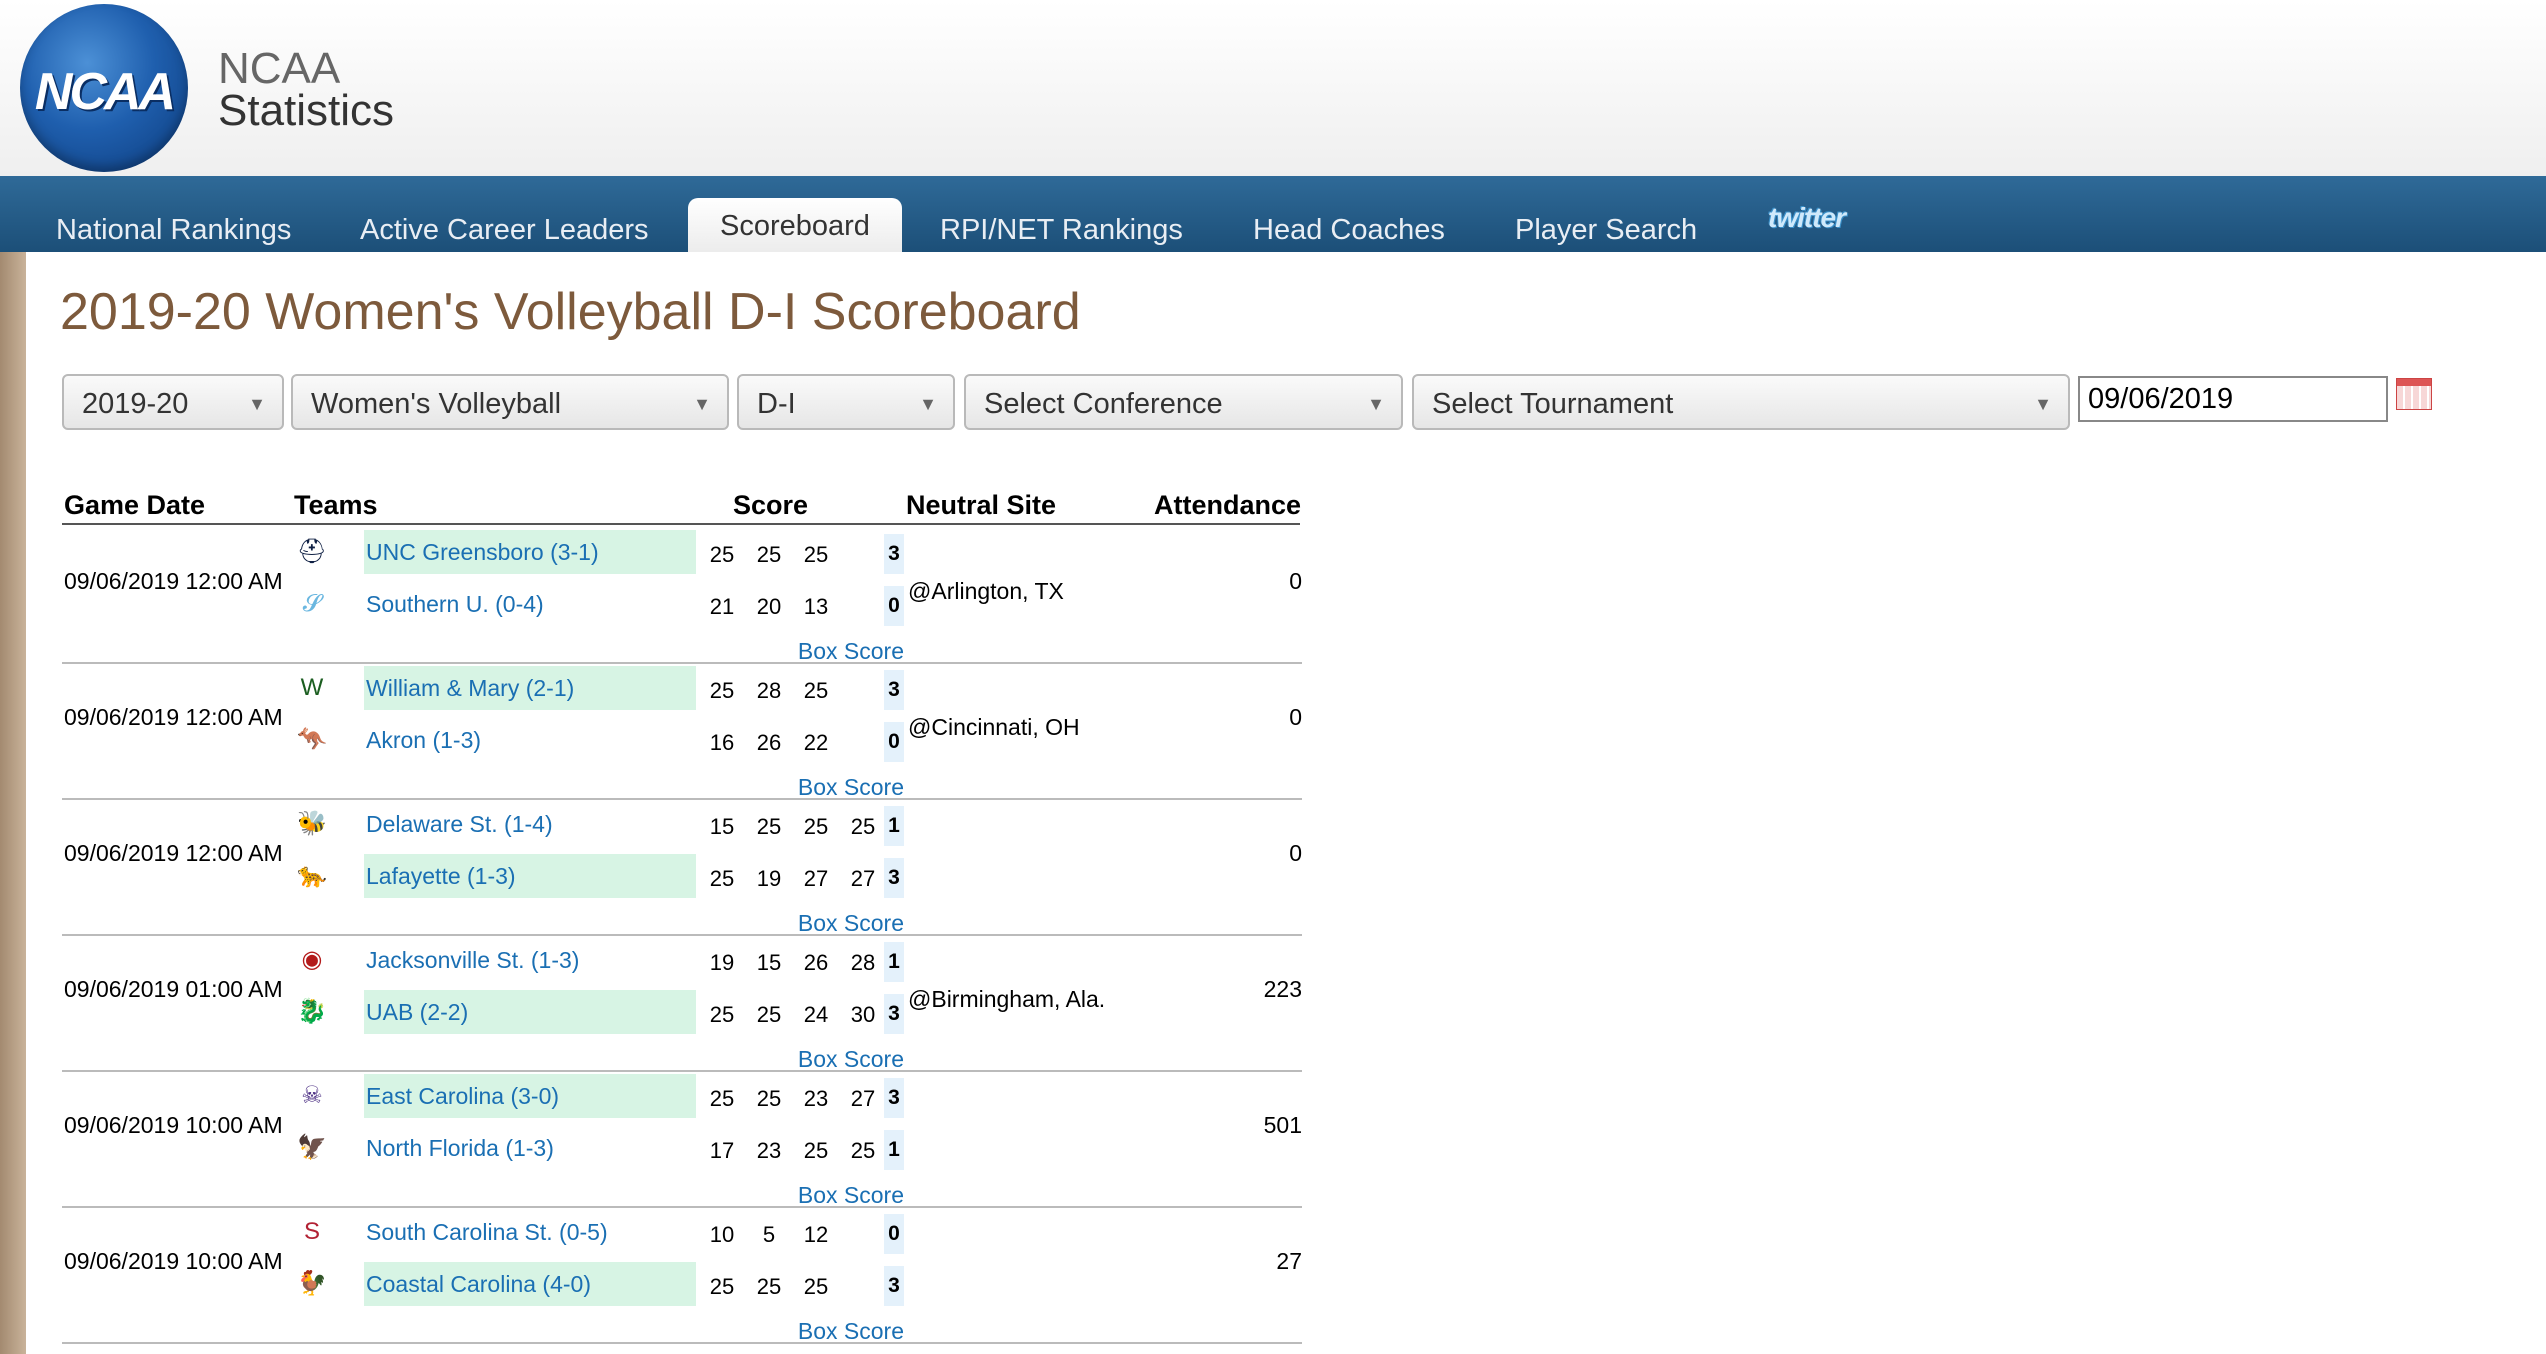 The width and height of the screenshot is (2546, 1354). Describe the element at coordinates (530, 1096) in the screenshot. I see `team-link: East Carolina (3-0)` at that location.